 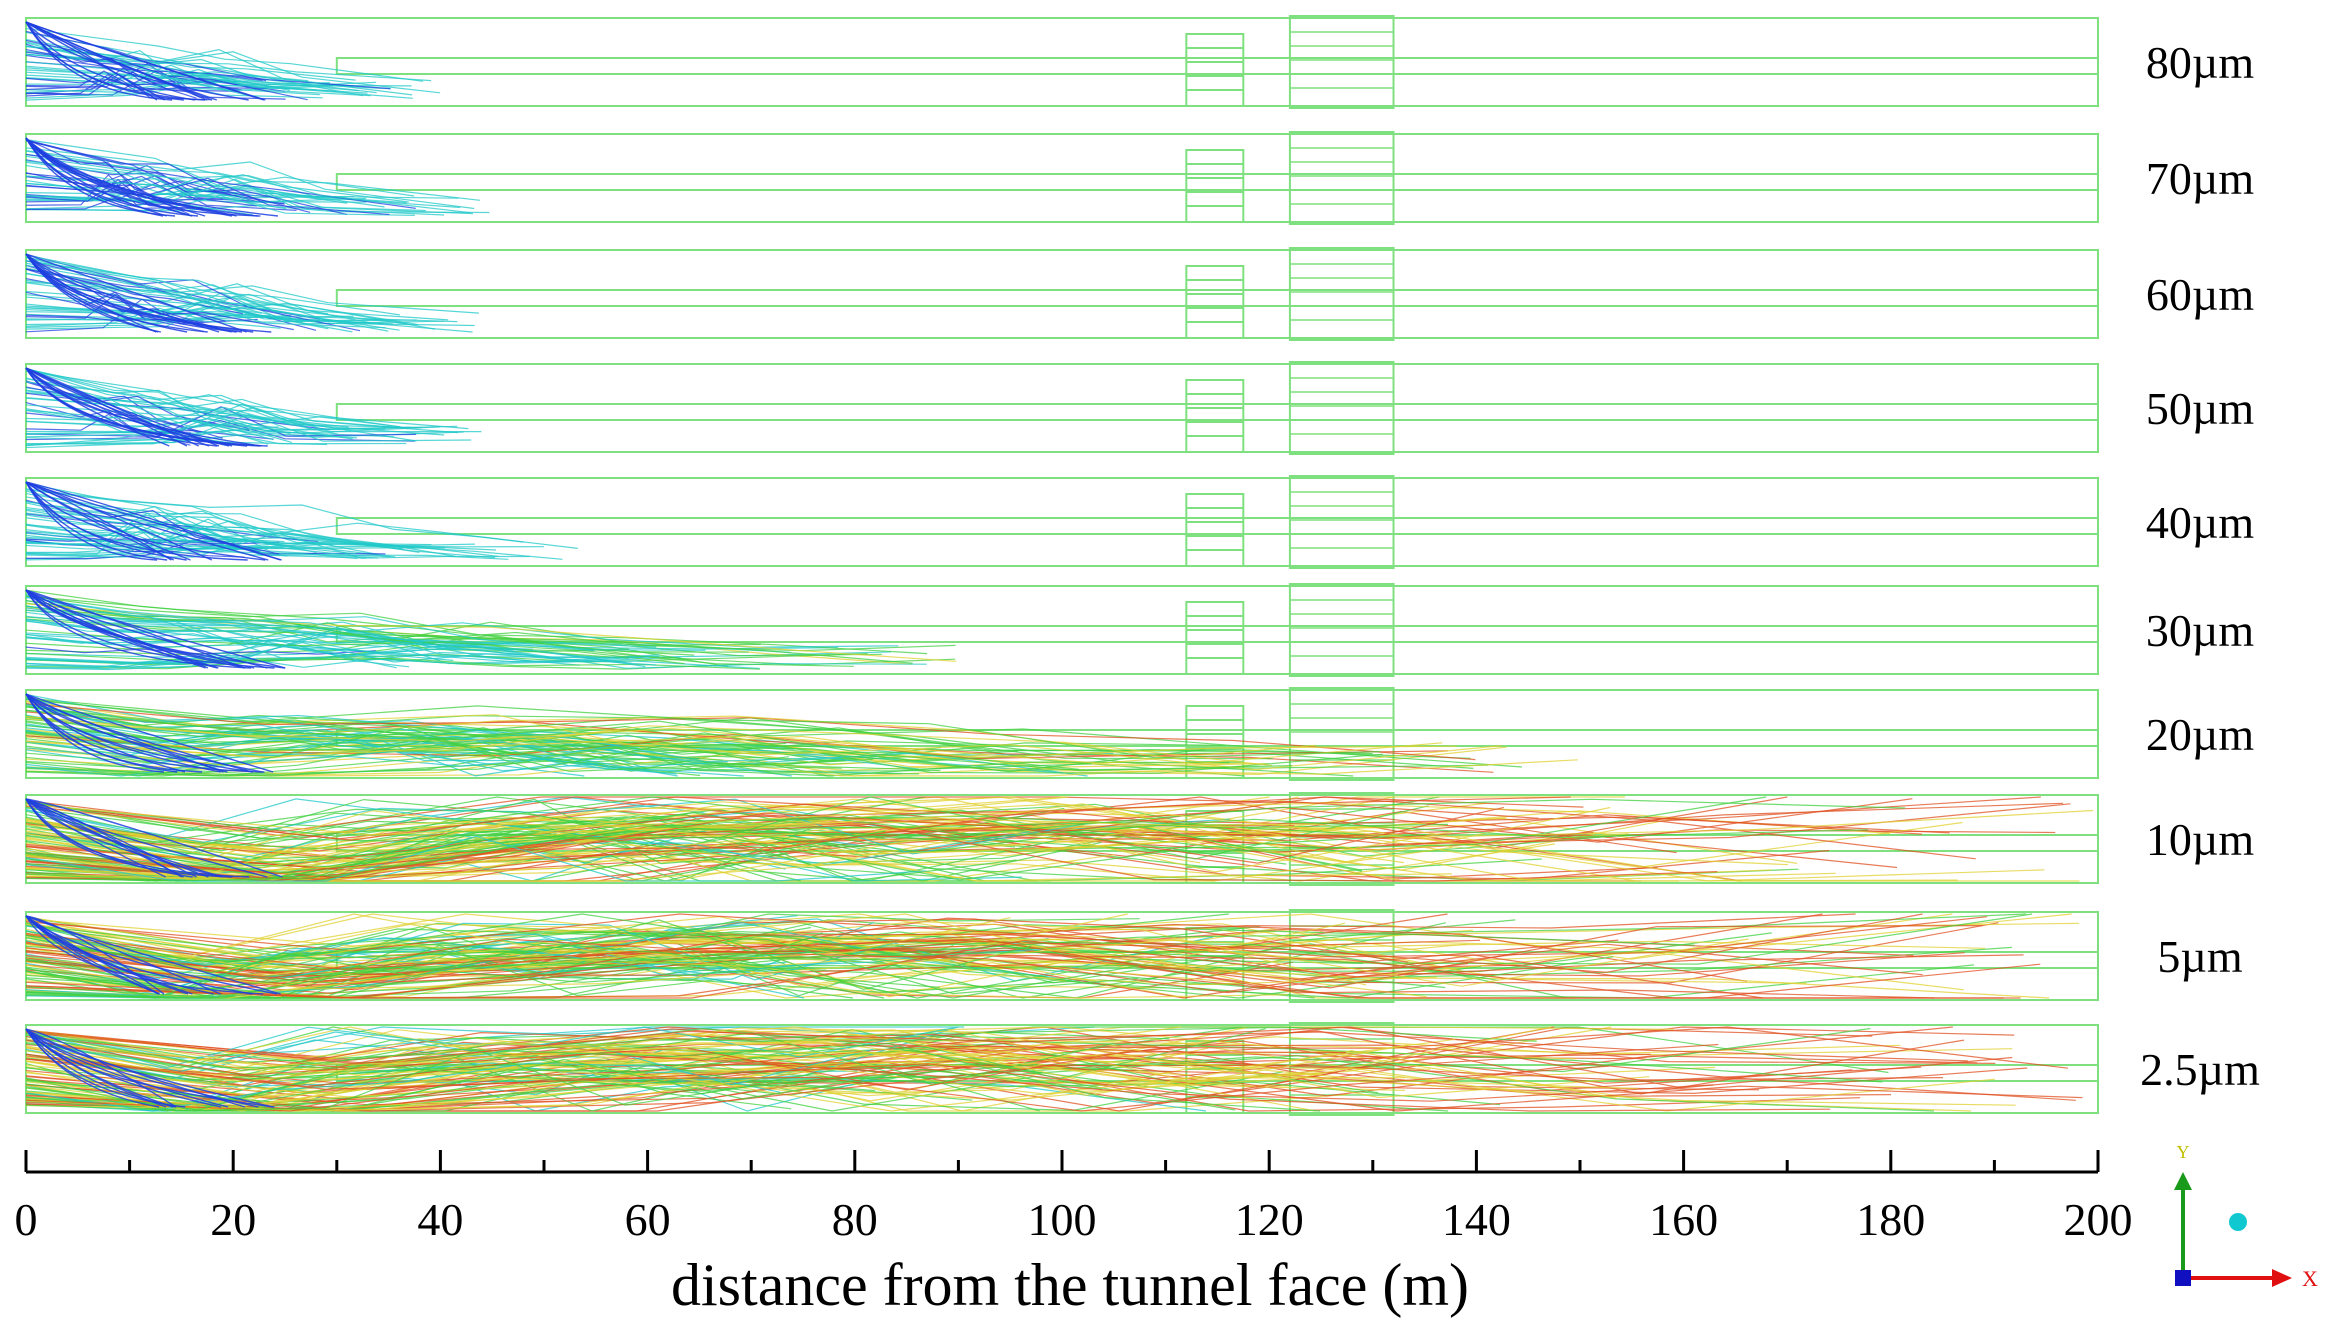 I want to click on x-axis-label: X, so click(x=2310, y=1278).